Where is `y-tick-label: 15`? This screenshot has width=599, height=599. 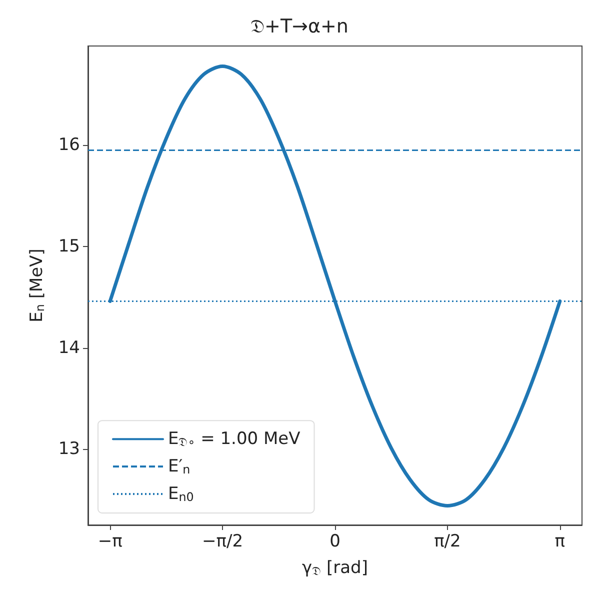
y-tick-label: 15 is located at coordinates (69, 246).